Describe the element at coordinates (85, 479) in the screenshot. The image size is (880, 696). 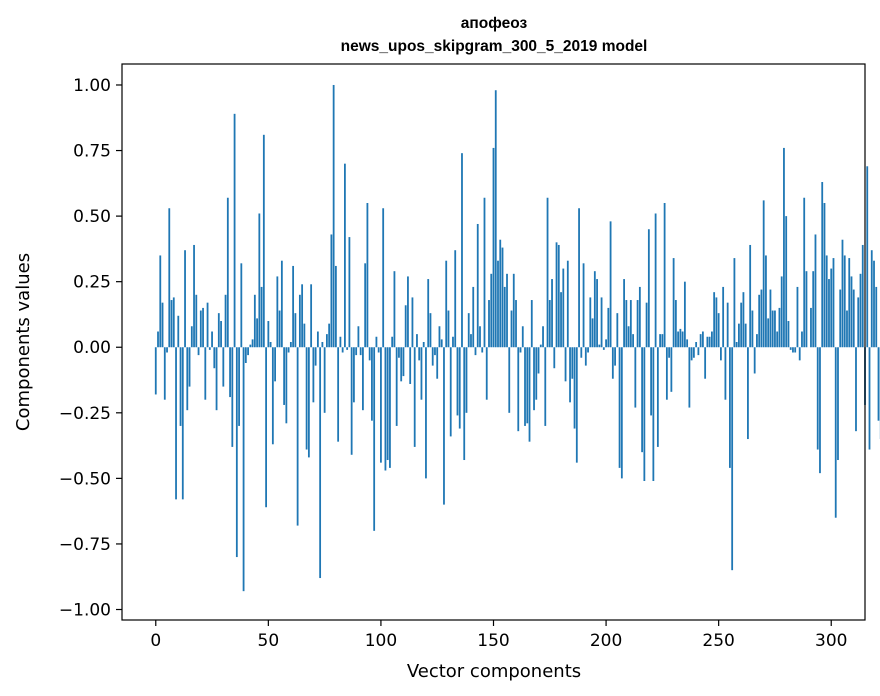
I see `y-tick-label: −0.50` at that location.